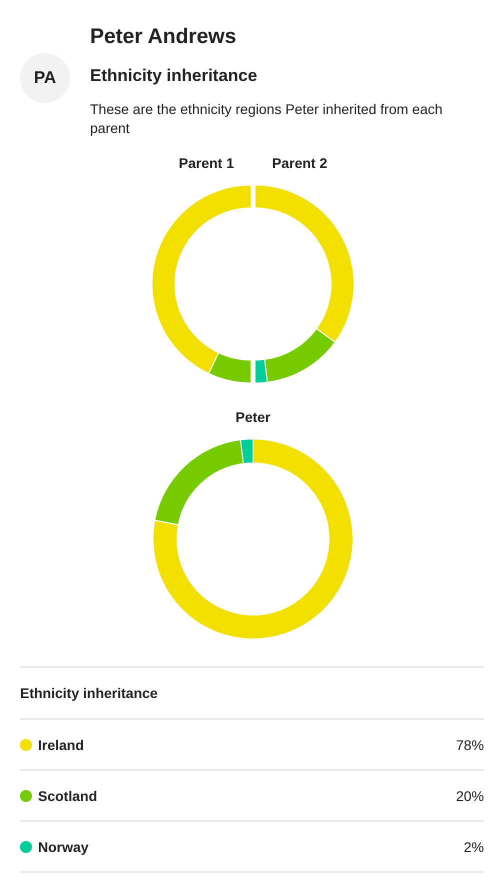  Describe the element at coordinates (470, 796) in the screenshot. I see `data-label: 20%` at that location.